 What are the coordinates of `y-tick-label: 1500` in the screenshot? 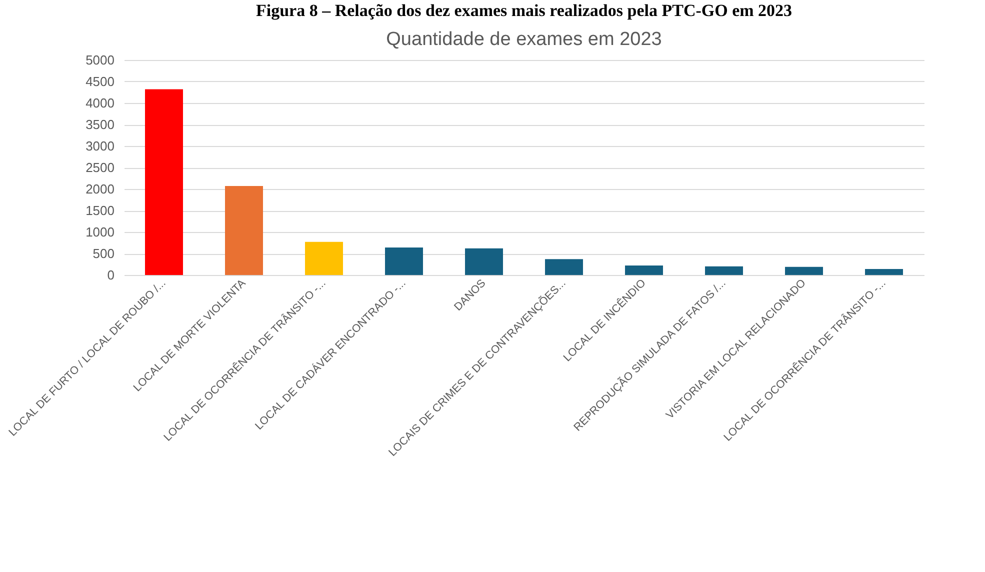 It's located at (100, 210).